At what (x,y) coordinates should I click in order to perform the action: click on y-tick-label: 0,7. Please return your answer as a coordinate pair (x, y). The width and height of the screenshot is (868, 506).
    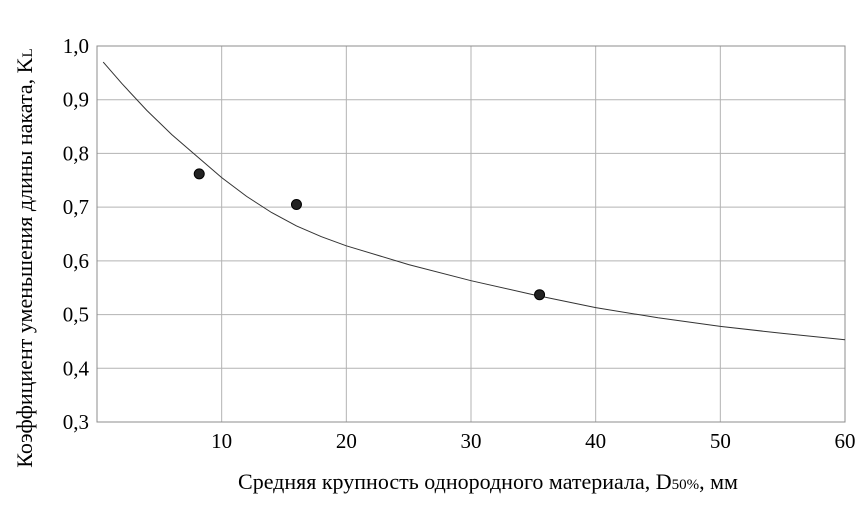
    Looking at the image, I should click on (76, 207).